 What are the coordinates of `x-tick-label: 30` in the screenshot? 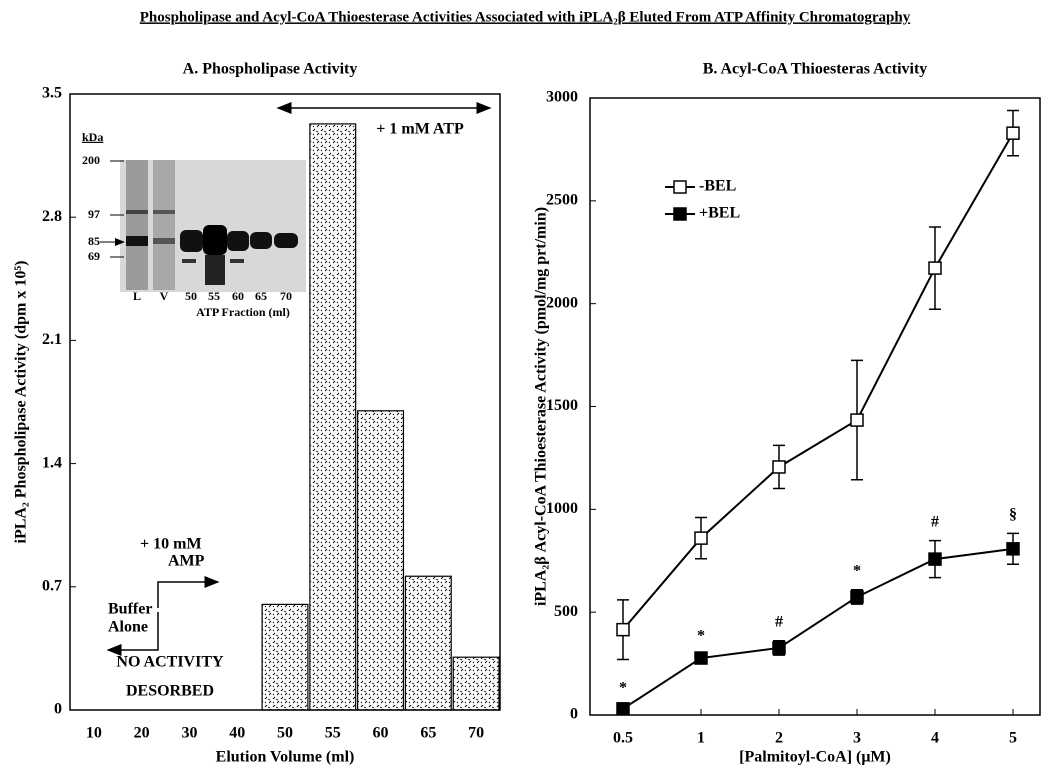 It's located at (189, 733).